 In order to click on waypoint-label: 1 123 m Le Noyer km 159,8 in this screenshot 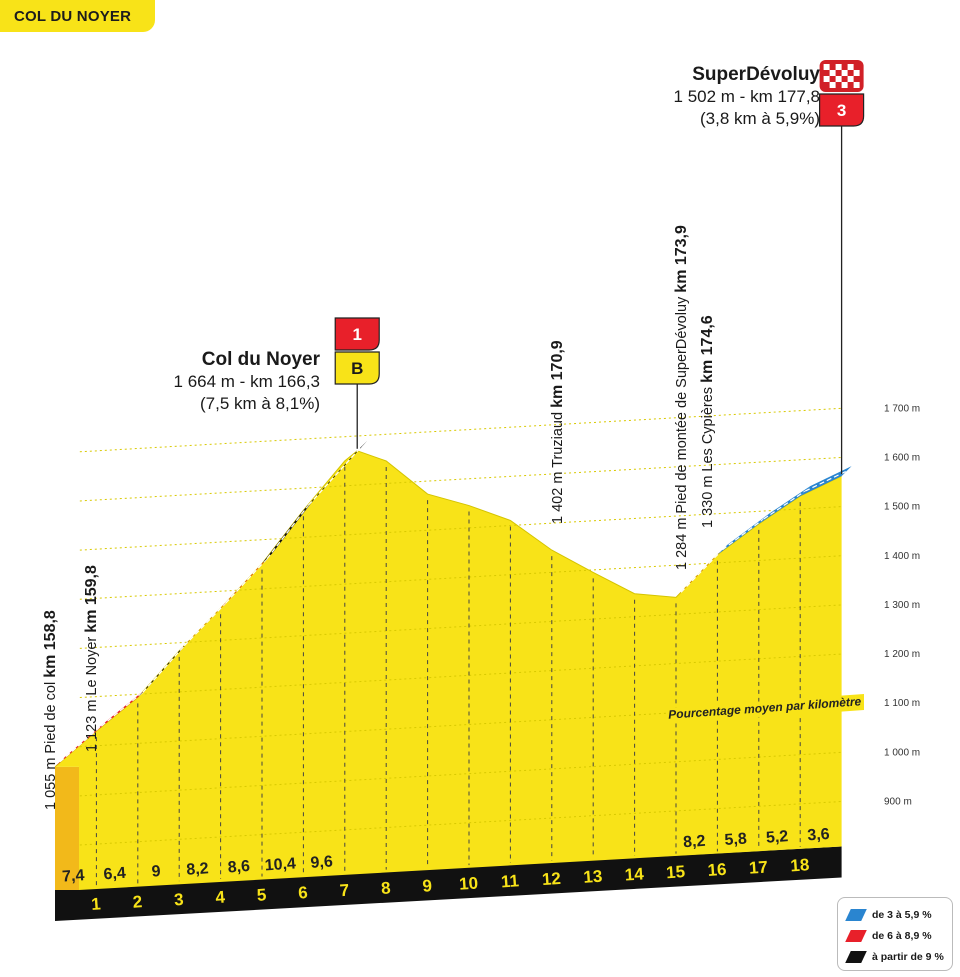, I will do `click(91, 658)`.